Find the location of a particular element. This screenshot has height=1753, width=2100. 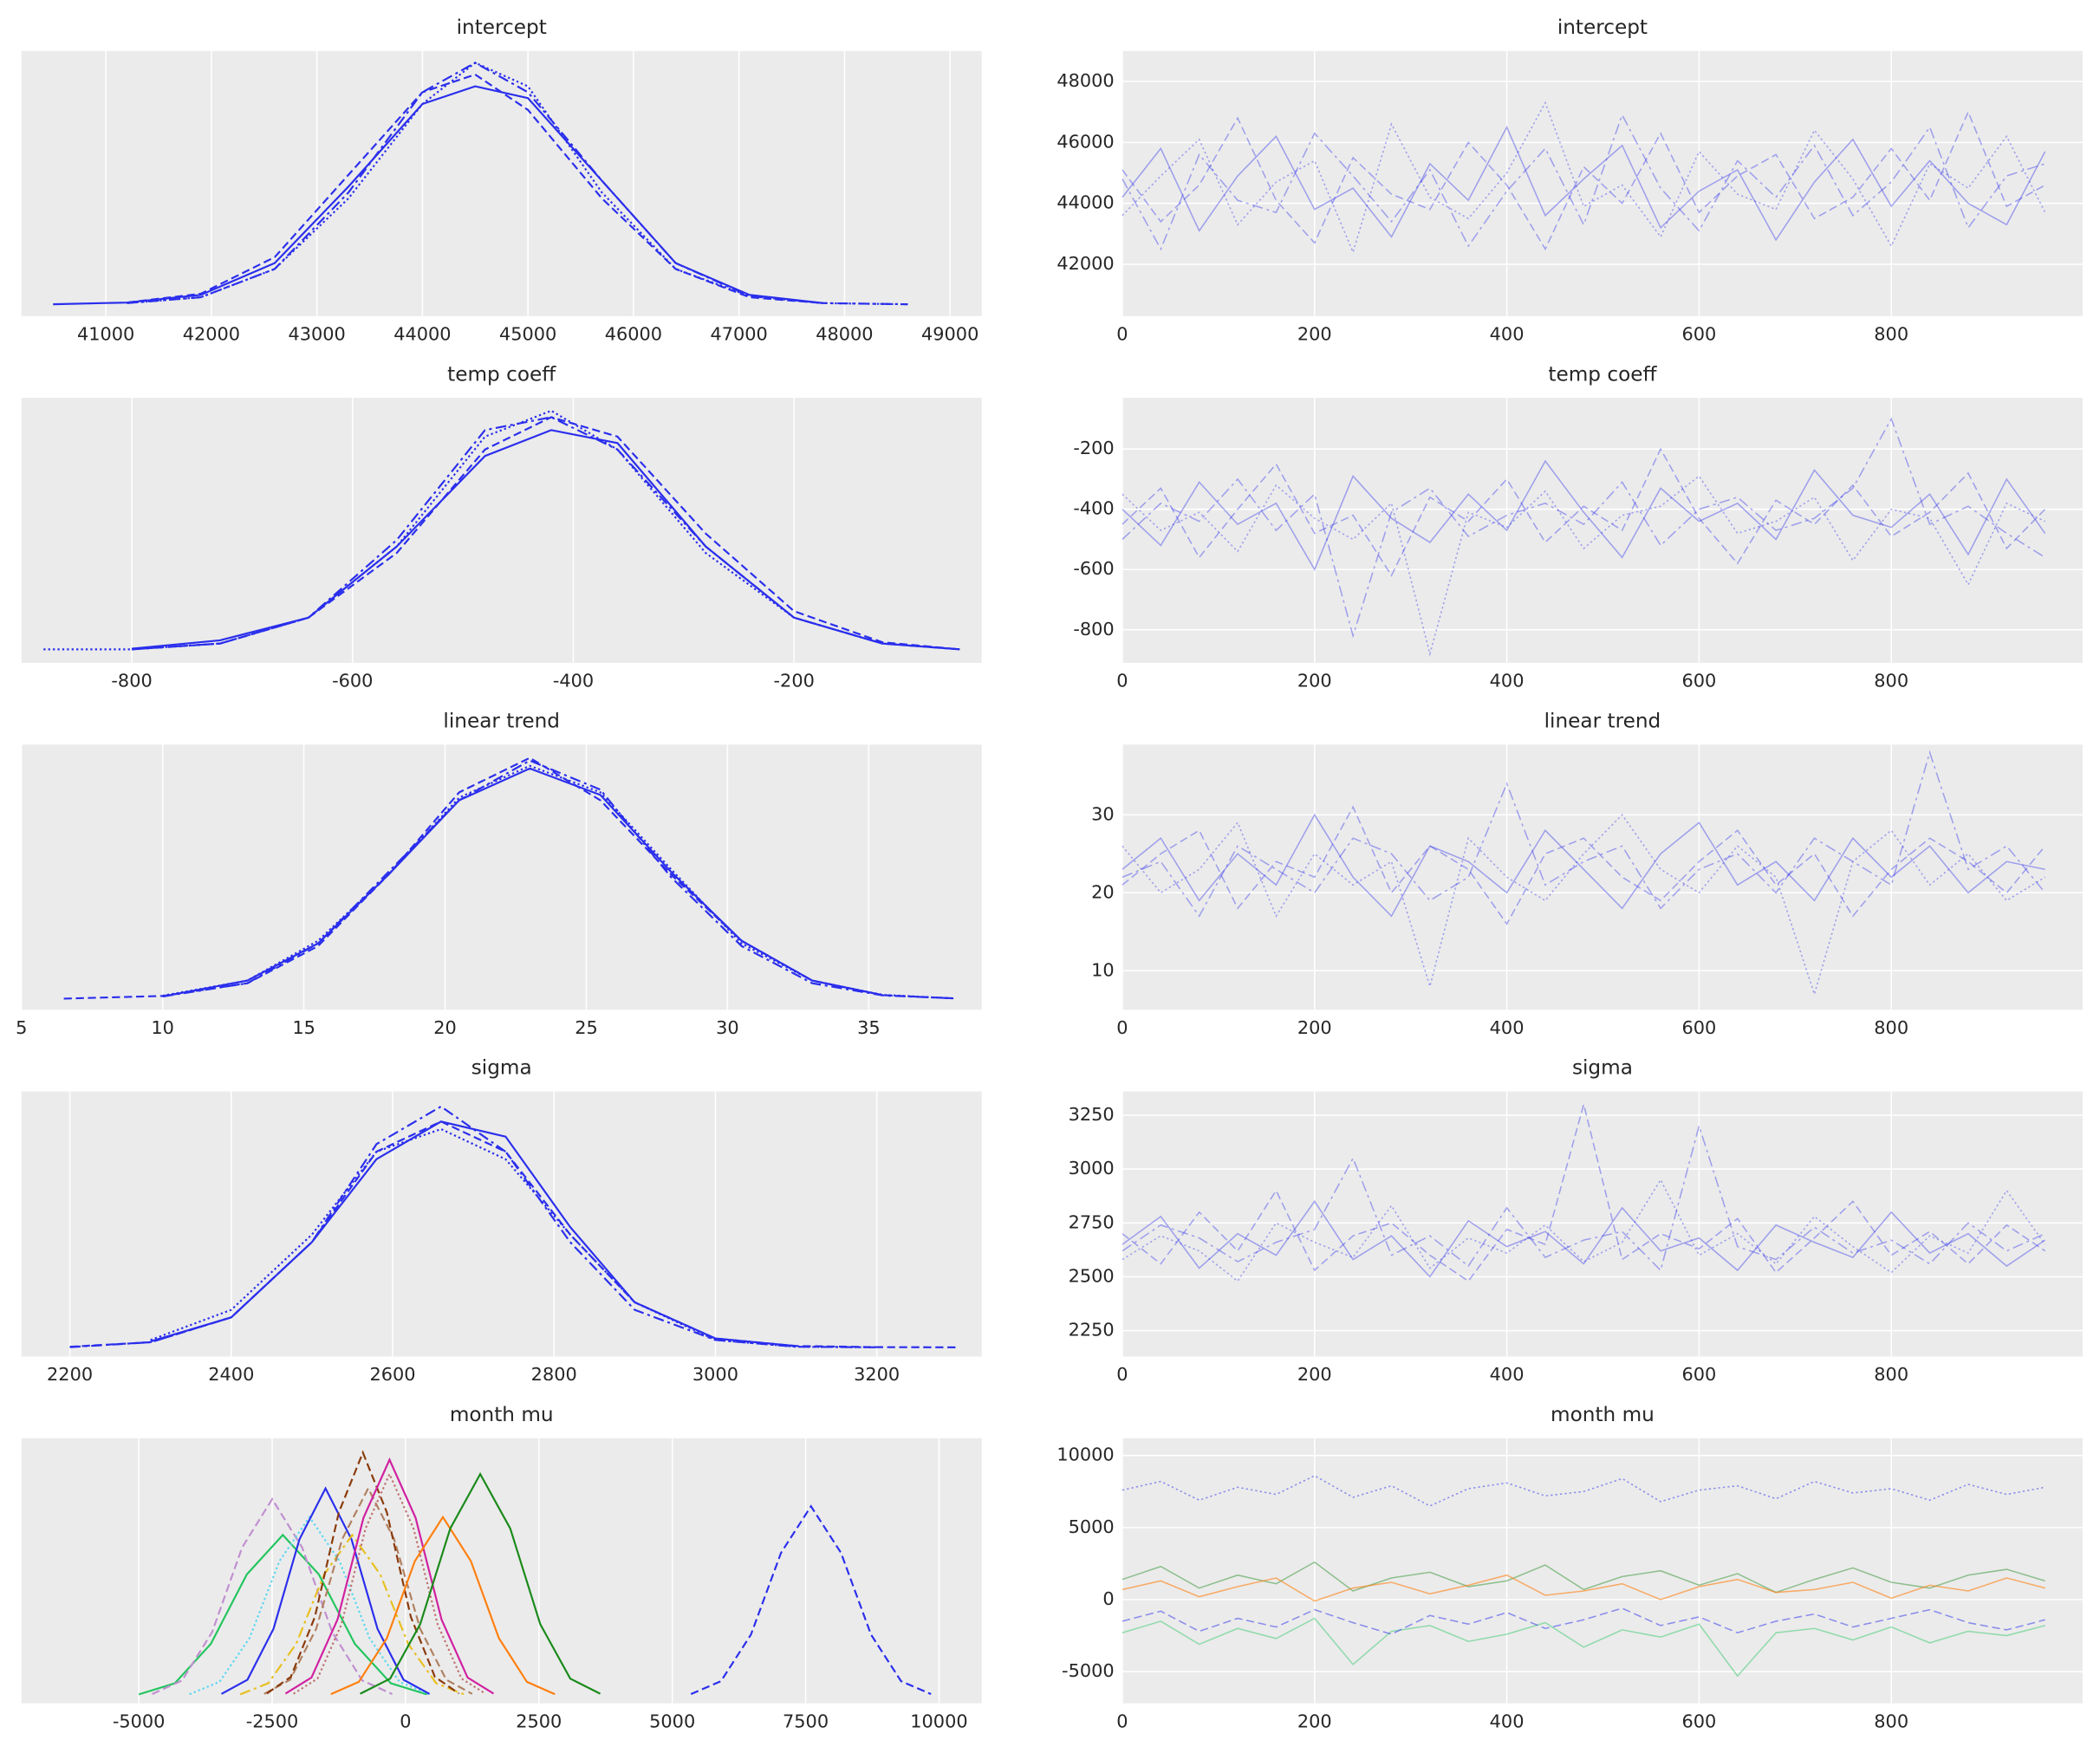

x-tick-label: 2800 is located at coordinates (554, 1375).